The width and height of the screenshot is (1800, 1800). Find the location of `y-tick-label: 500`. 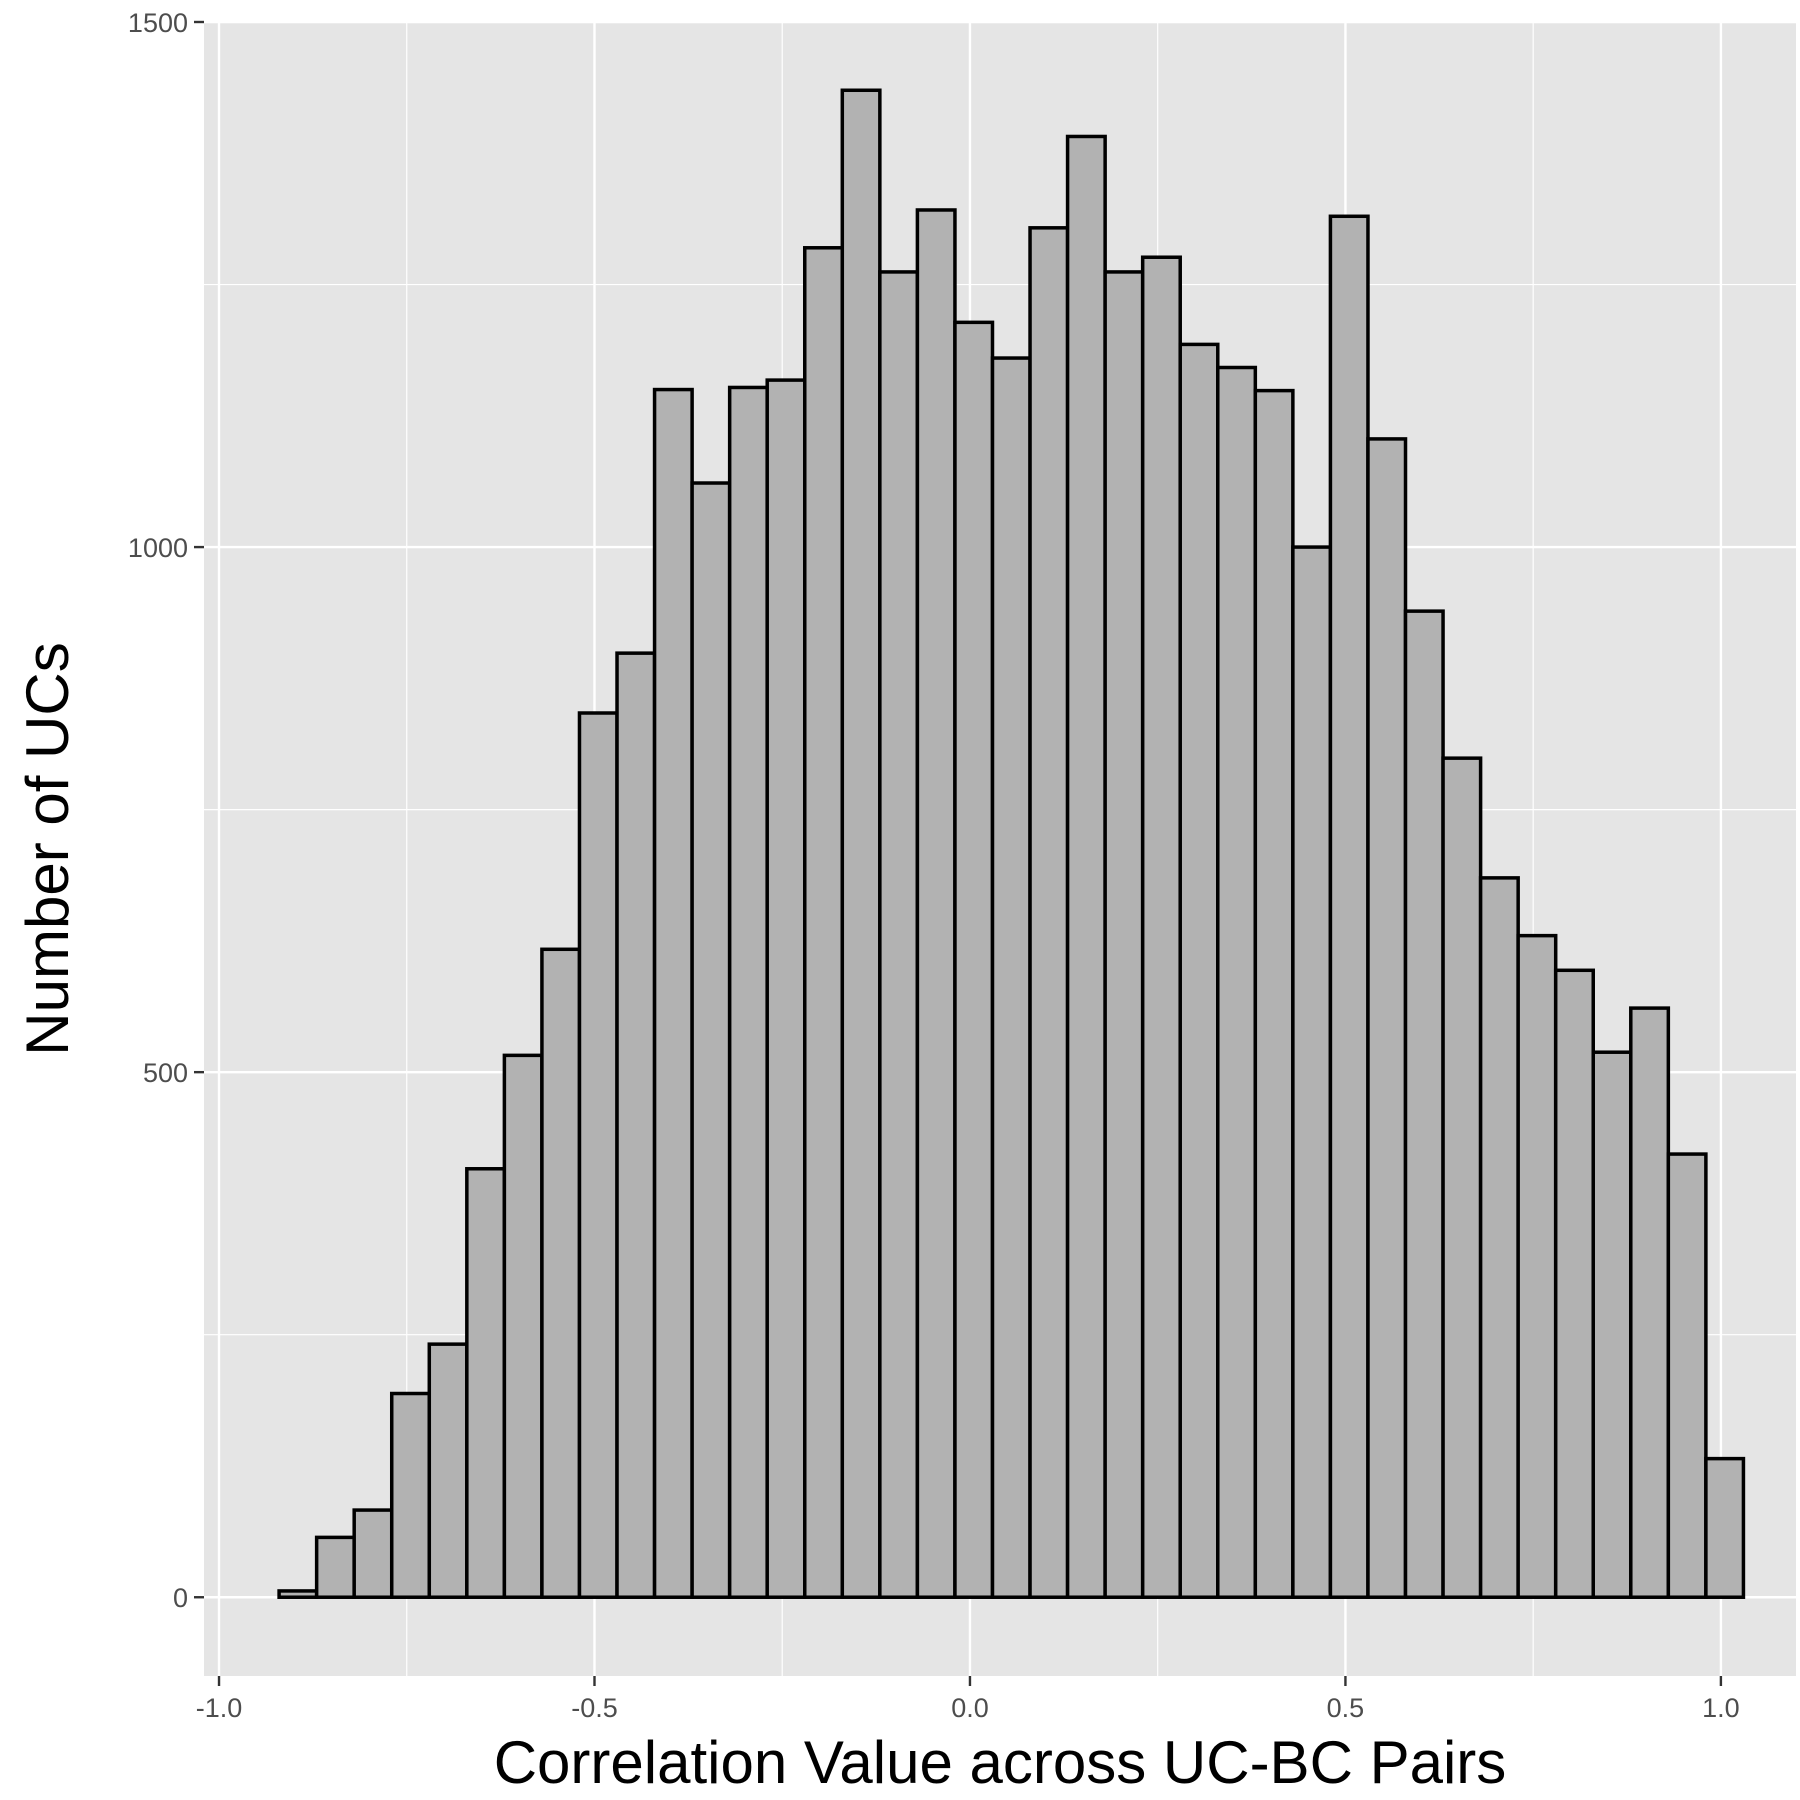

y-tick-label: 500 is located at coordinates (165, 1073).